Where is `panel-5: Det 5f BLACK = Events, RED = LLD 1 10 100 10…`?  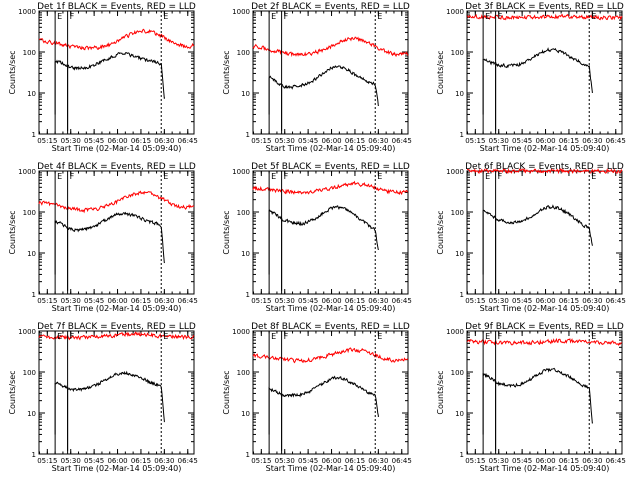
panel-5: Det 5f BLACK = Events, RED = LLD 1 10 100 10… is located at coordinates (317, 237).